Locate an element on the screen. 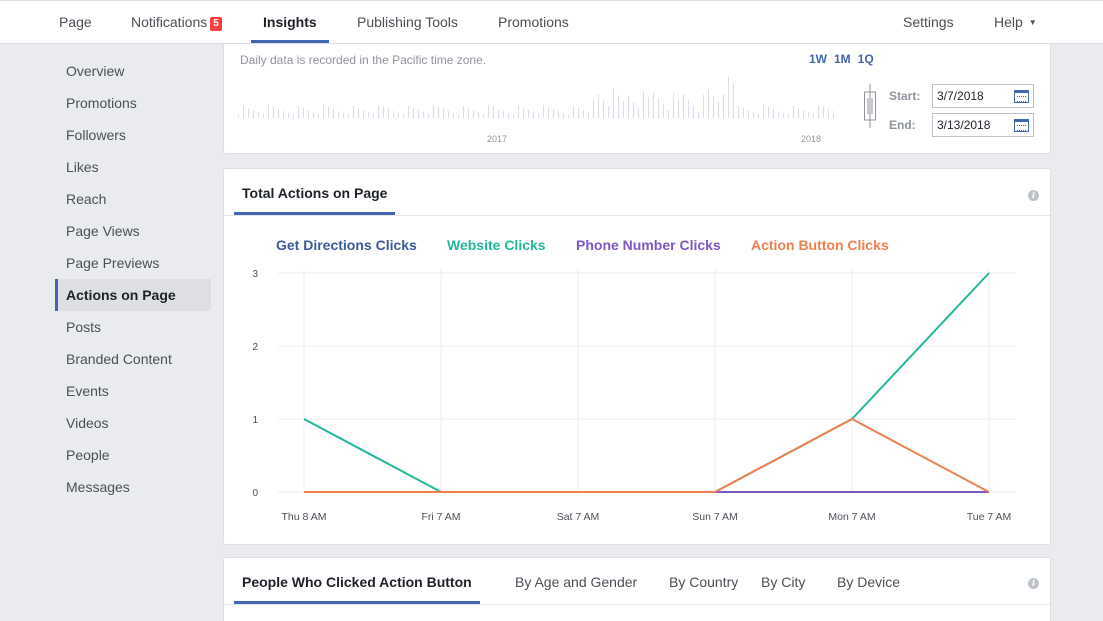 This screenshot has width=1103, height=621. legend-item-phone-number-clicks: Phone Number Clicks is located at coordinates (648, 245).